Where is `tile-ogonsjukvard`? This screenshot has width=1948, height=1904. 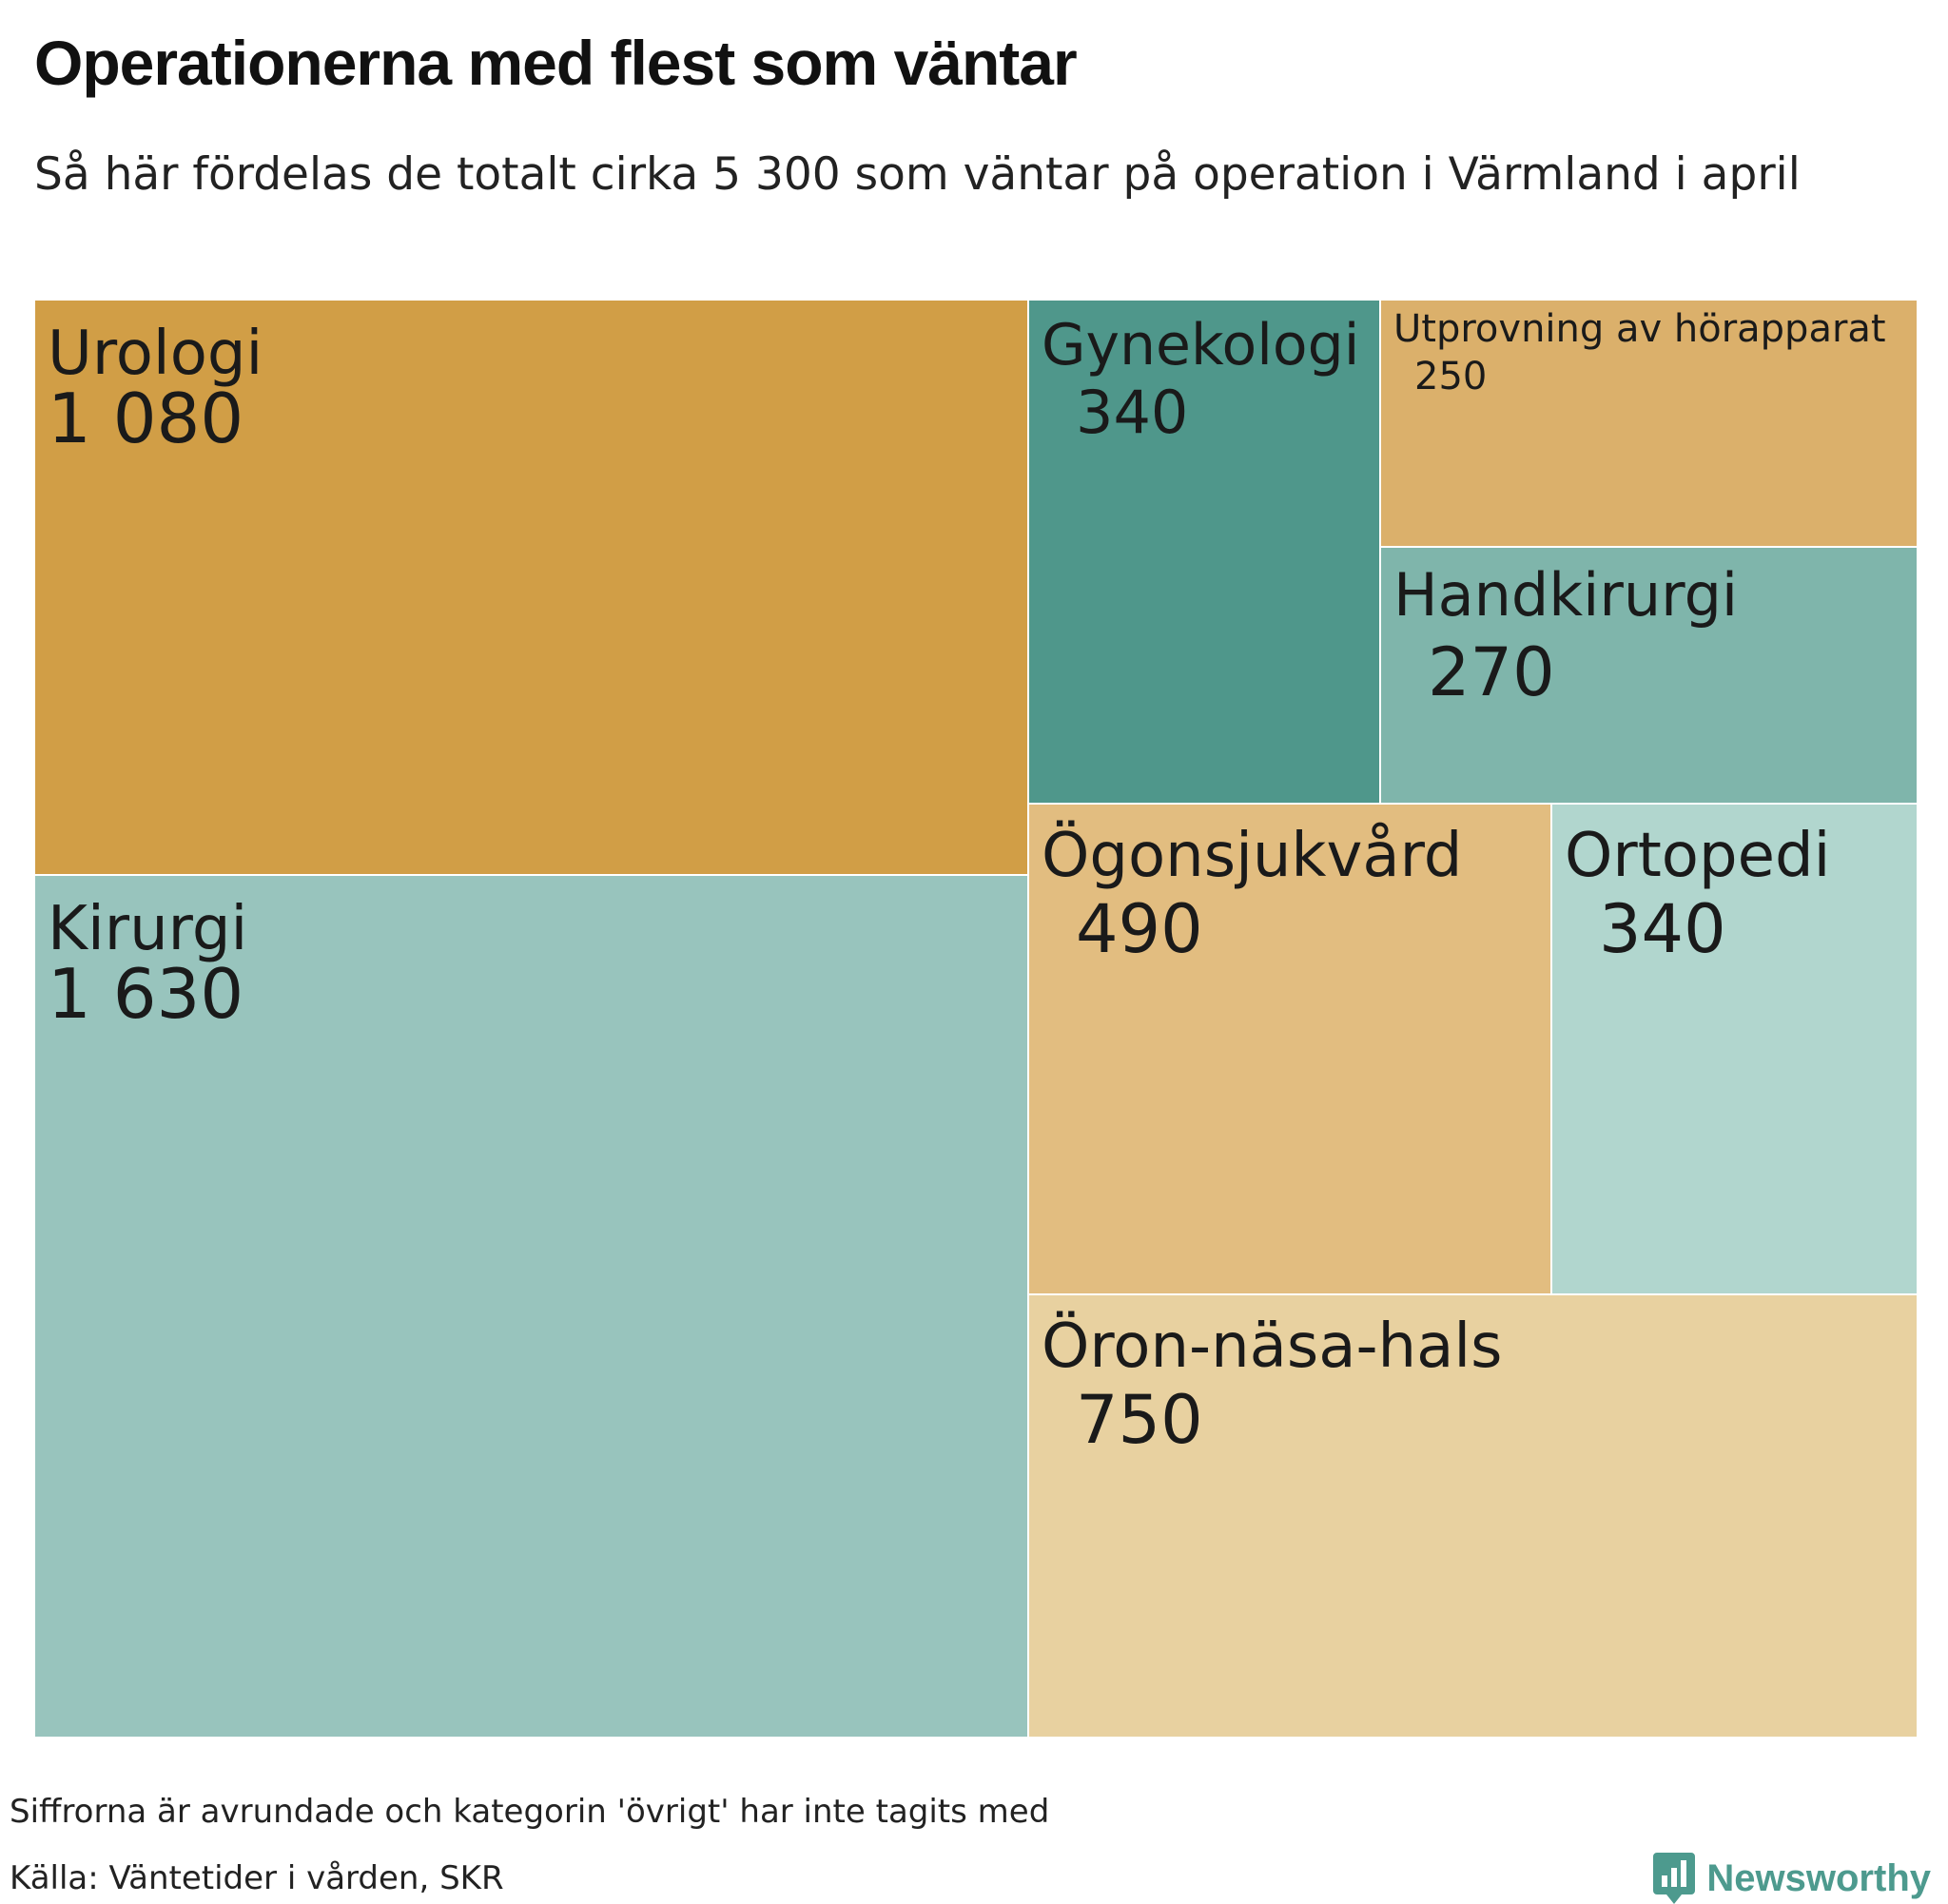
tile-ogonsjukvard is located at coordinates (1289, 1049).